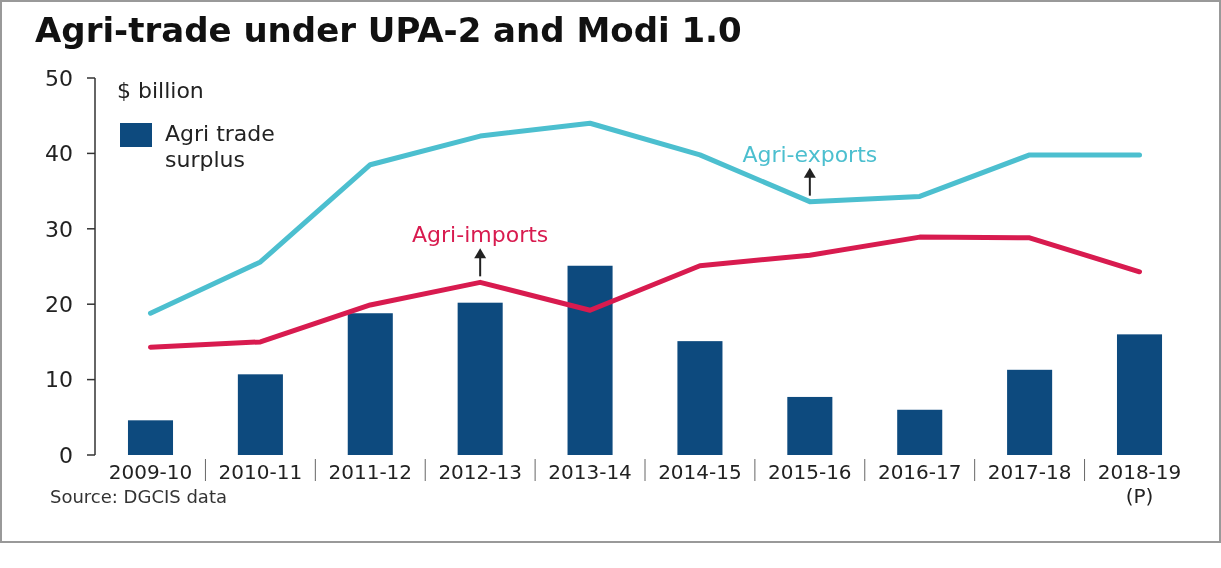  What do you see at coordinates (66, 455) in the screenshot?
I see `y-tick-label: 0` at bounding box center [66, 455].